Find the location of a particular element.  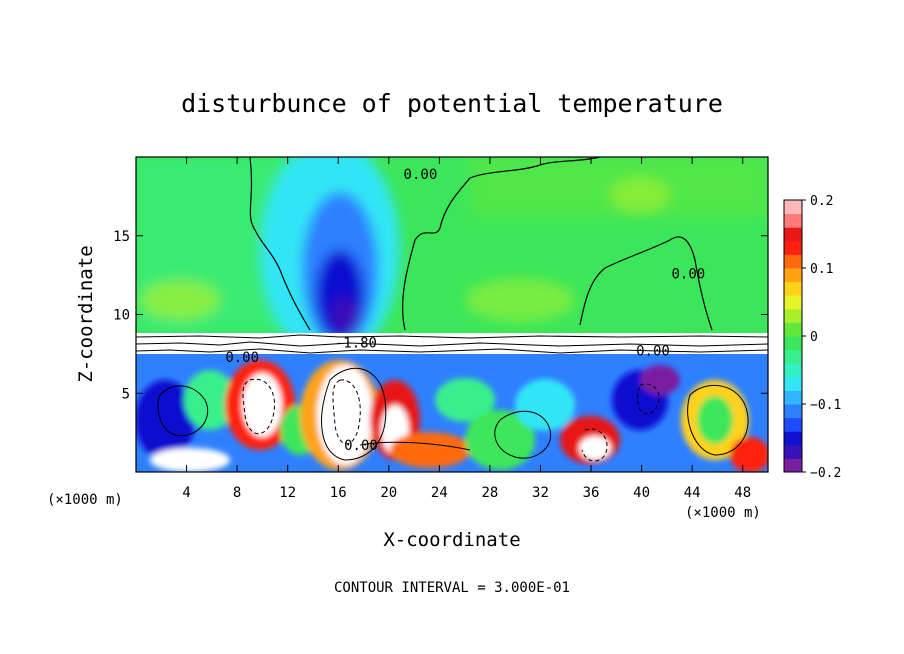

x-tick-label: 40 is located at coordinates (641, 493).